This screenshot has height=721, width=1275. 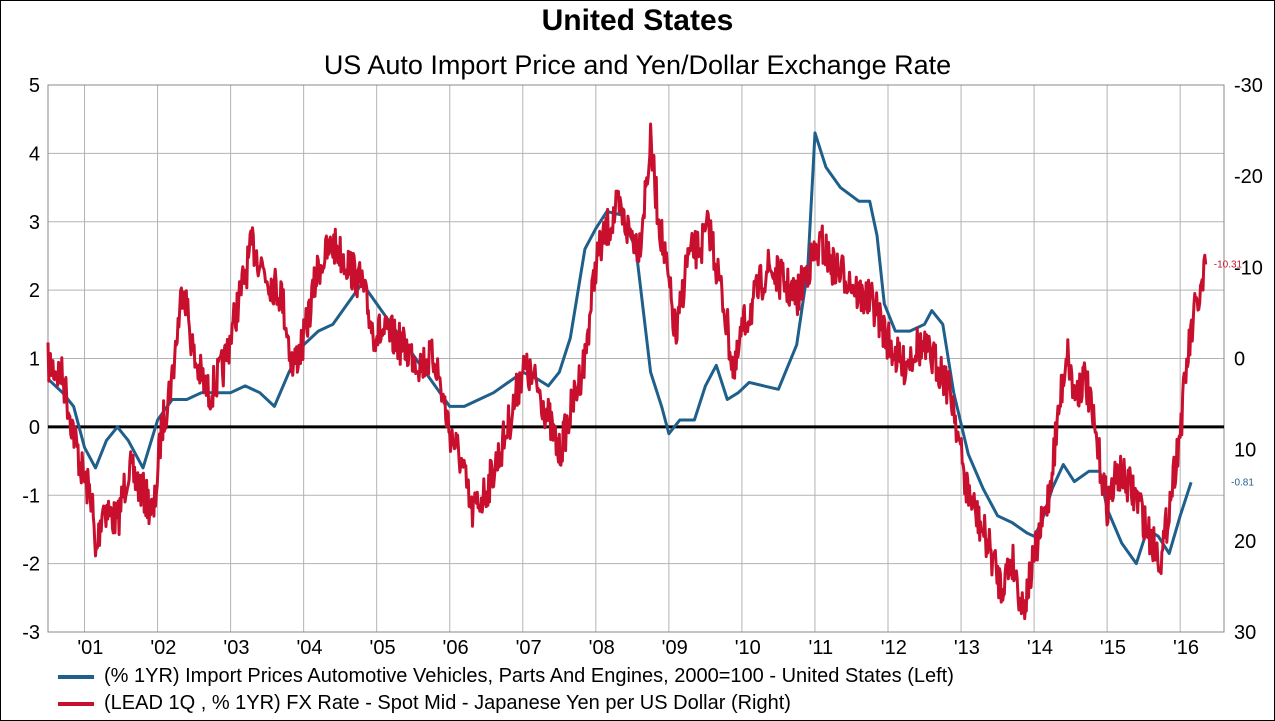 What do you see at coordinates (34, 291) in the screenshot?
I see `left-tick-label: 2` at bounding box center [34, 291].